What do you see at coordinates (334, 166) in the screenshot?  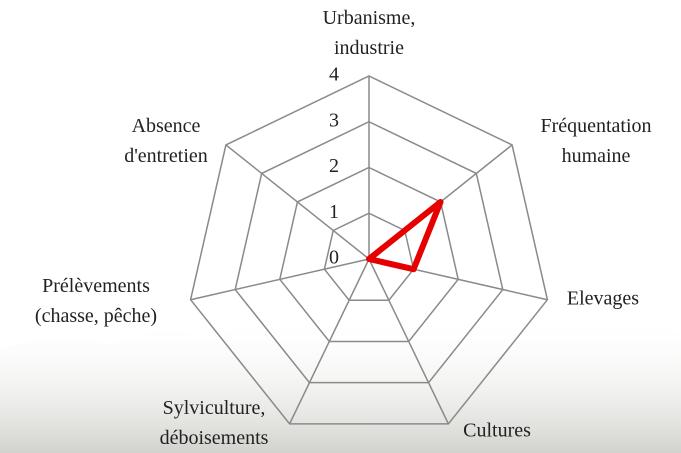 I see `r-tick-label: 2` at bounding box center [334, 166].